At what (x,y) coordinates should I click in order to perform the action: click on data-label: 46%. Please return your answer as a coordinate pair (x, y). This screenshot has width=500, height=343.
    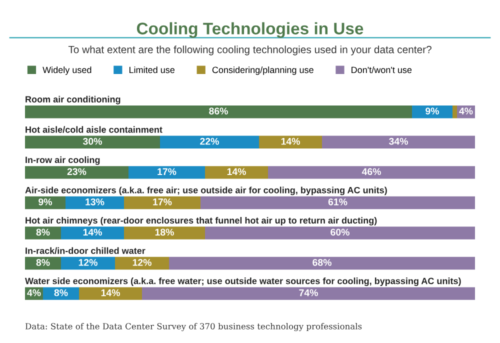
    Looking at the image, I should click on (371, 172).